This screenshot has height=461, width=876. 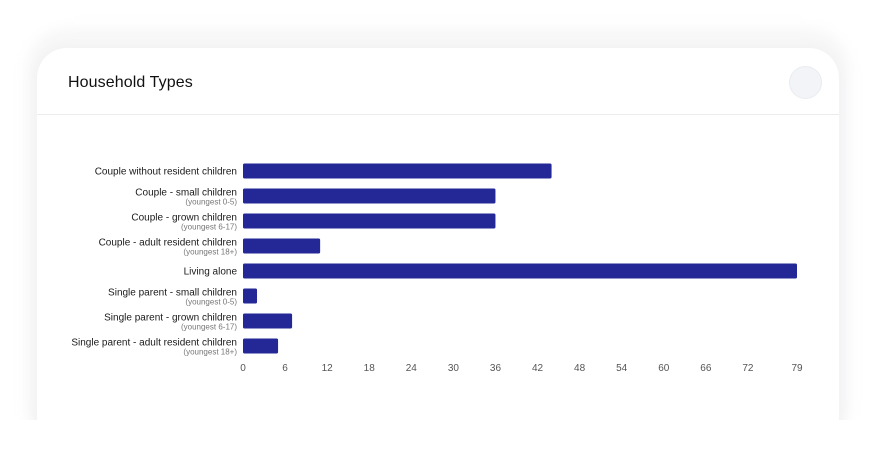 I want to click on circle-menu-icon, so click(x=805, y=82).